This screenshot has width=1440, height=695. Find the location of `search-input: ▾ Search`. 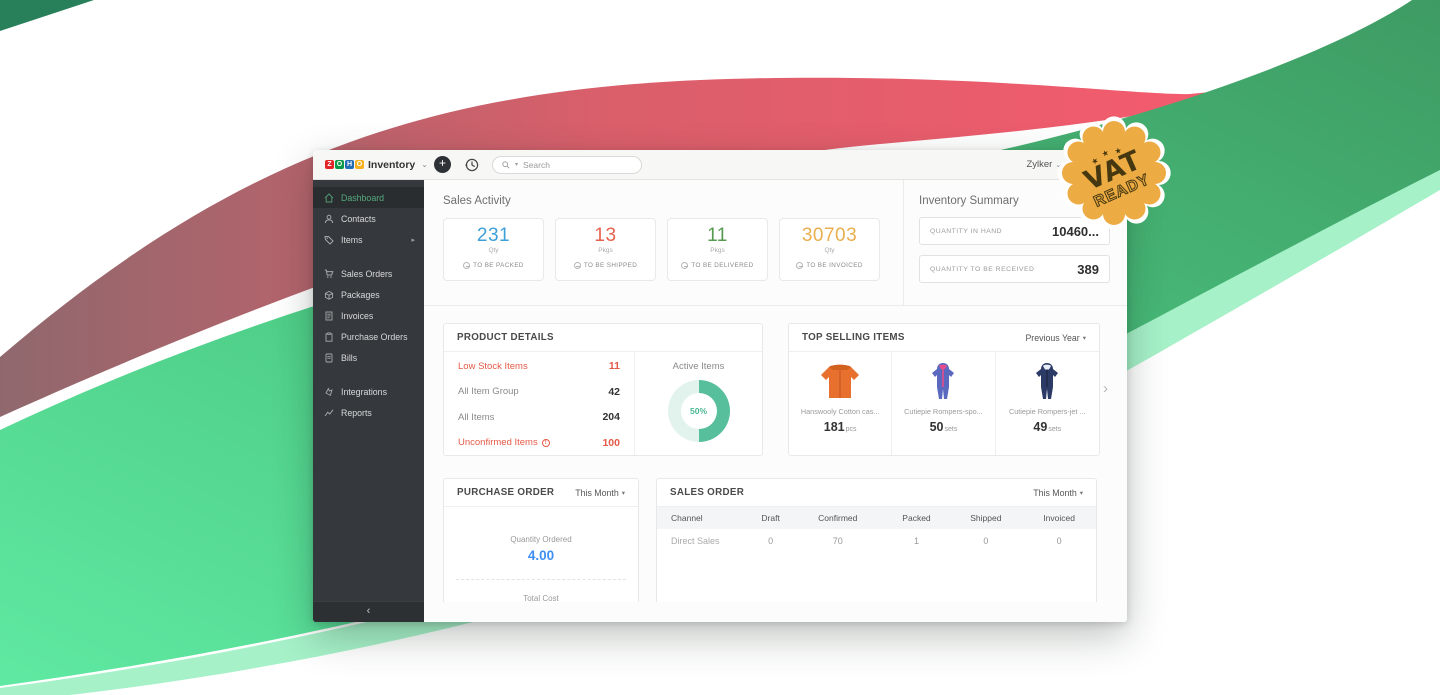

search-input: ▾ Search is located at coordinates (567, 164).